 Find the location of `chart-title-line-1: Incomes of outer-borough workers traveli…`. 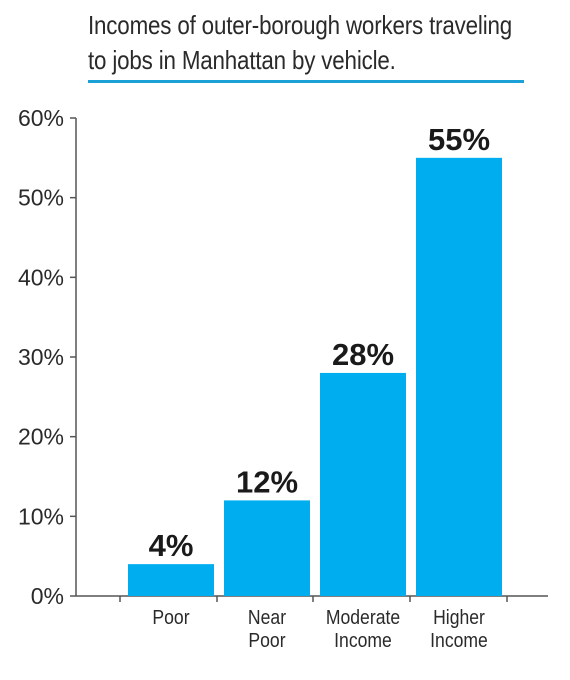

chart-title-line-1: Incomes of outer-borough workers traveli… is located at coordinates (300, 25).